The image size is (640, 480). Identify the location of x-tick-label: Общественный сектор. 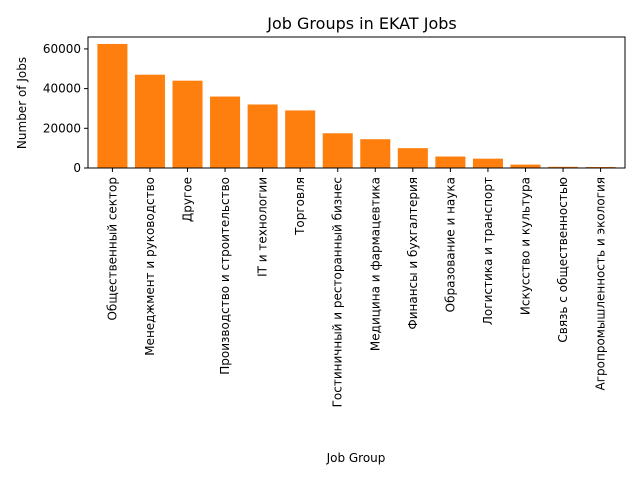
(112, 249).